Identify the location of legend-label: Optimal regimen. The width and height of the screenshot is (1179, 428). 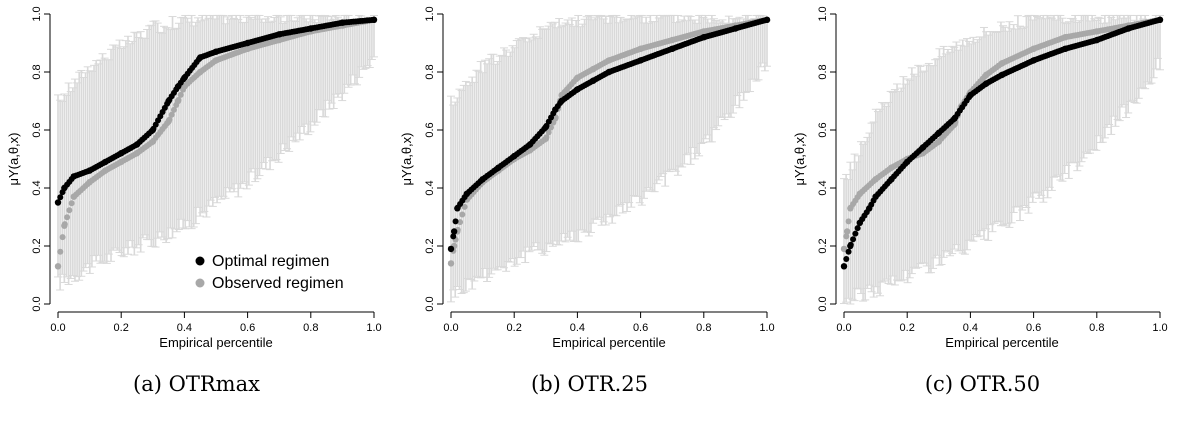
(270, 261).